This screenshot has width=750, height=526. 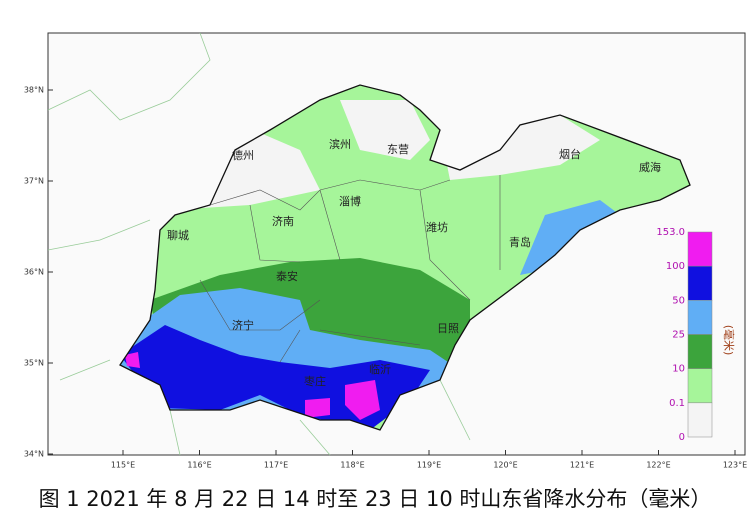 What do you see at coordinates (199, 465) in the screenshot?
I see `lon-tick-label: 116°E` at bounding box center [199, 465].